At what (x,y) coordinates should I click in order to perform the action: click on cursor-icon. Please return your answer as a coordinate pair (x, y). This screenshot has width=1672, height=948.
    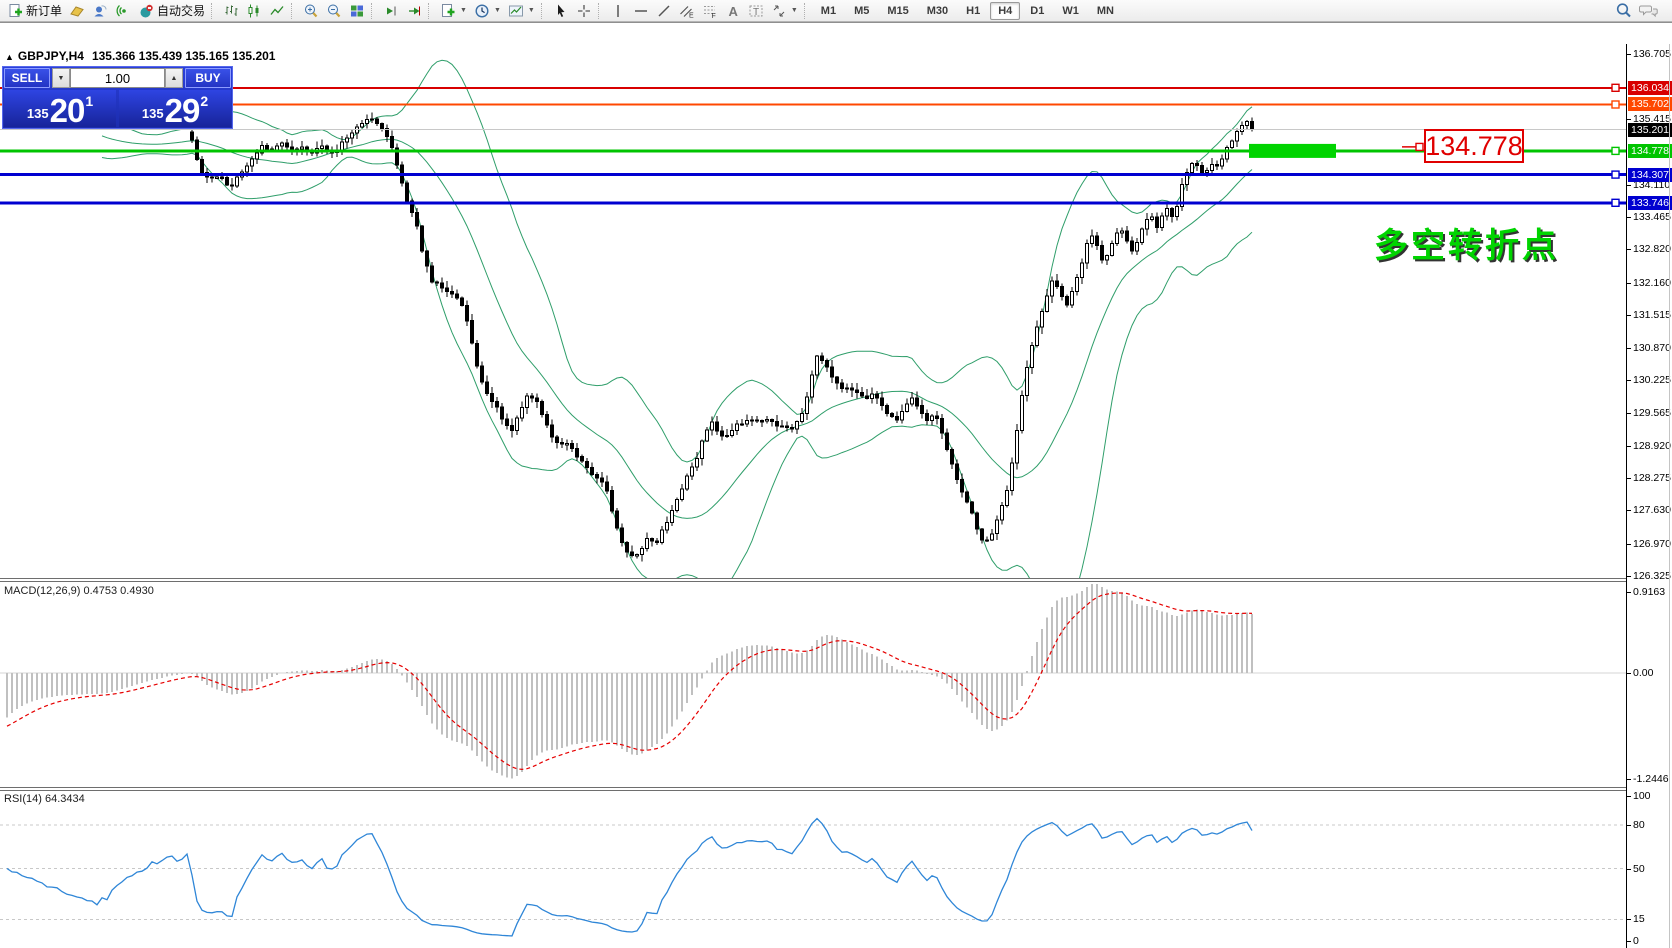
    Looking at the image, I should click on (561, 10).